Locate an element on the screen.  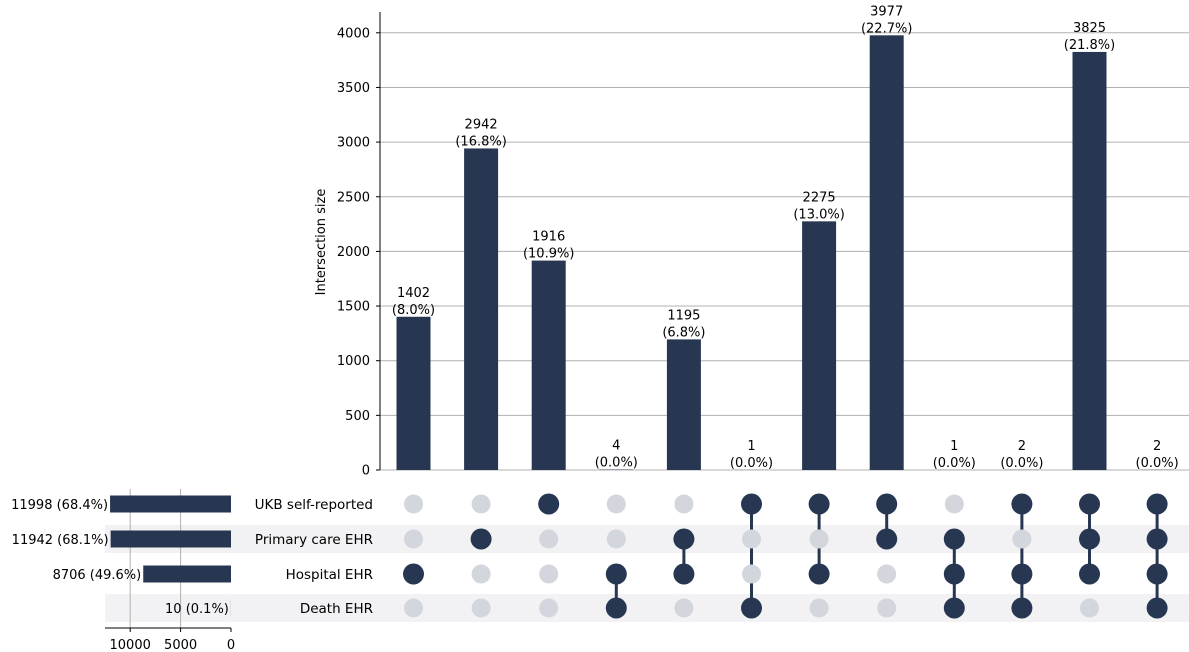
y-tick-label: 0 is located at coordinates (366, 471).